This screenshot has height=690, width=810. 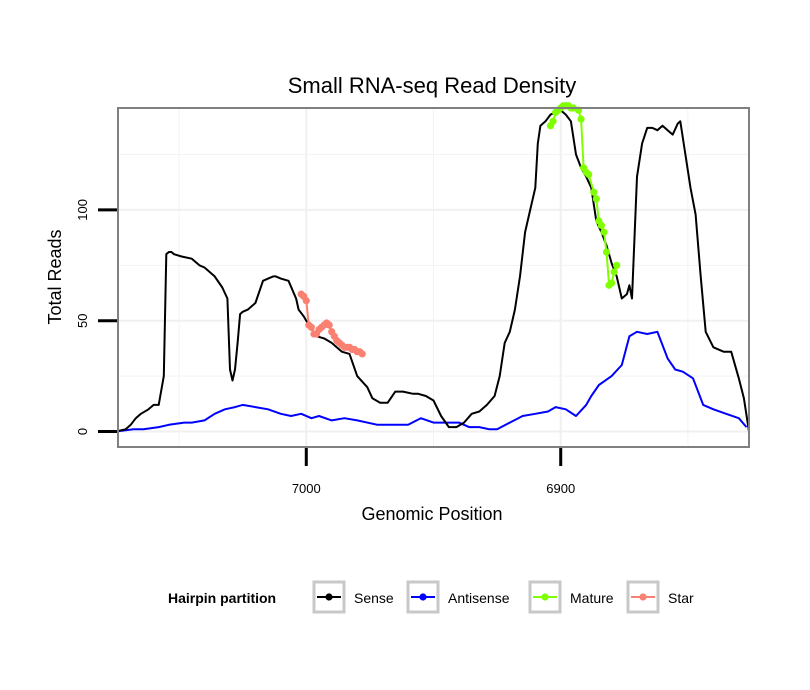 What do you see at coordinates (222, 598) in the screenshot?
I see `legend-title: Hairpin partition` at bounding box center [222, 598].